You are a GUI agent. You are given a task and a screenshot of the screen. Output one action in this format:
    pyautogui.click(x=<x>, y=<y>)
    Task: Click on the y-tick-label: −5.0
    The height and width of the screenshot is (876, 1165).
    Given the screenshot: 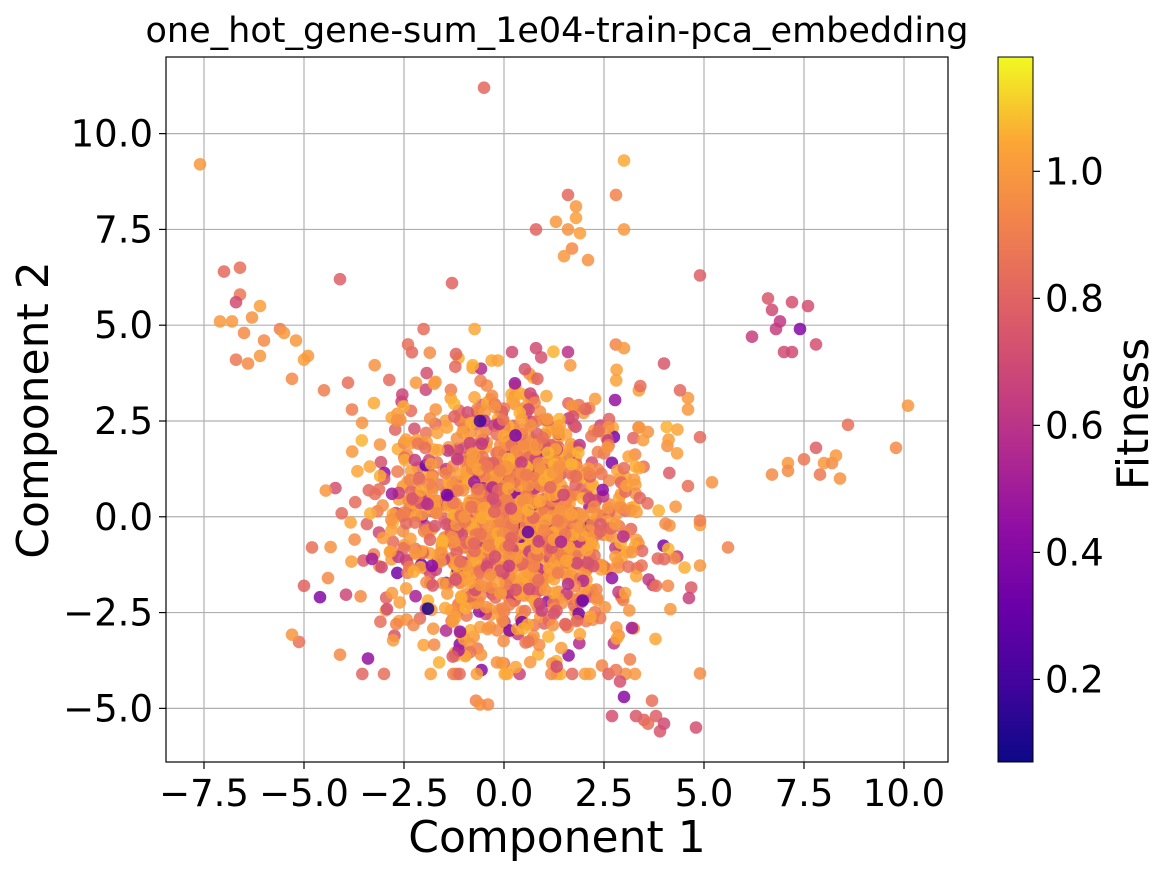 What is the action you would take?
    pyautogui.click(x=108, y=708)
    